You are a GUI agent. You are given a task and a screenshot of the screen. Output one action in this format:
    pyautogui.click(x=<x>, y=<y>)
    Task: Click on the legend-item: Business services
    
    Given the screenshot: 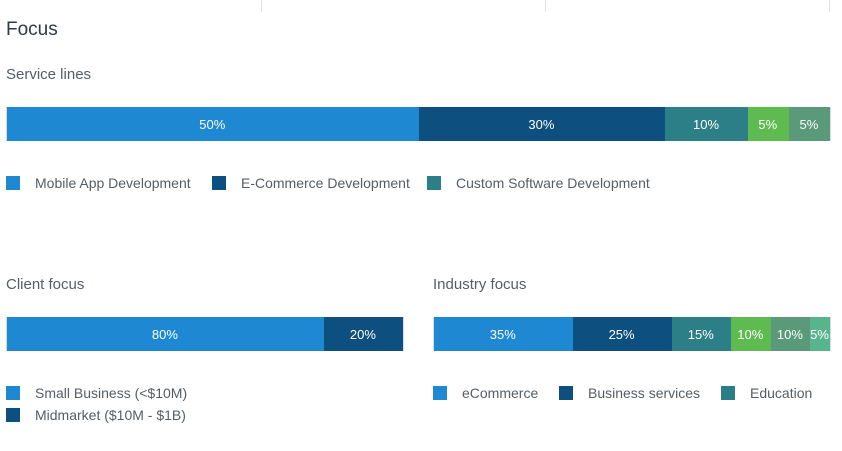 What is the action you would take?
    pyautogui.click(x=629, y=393)
    